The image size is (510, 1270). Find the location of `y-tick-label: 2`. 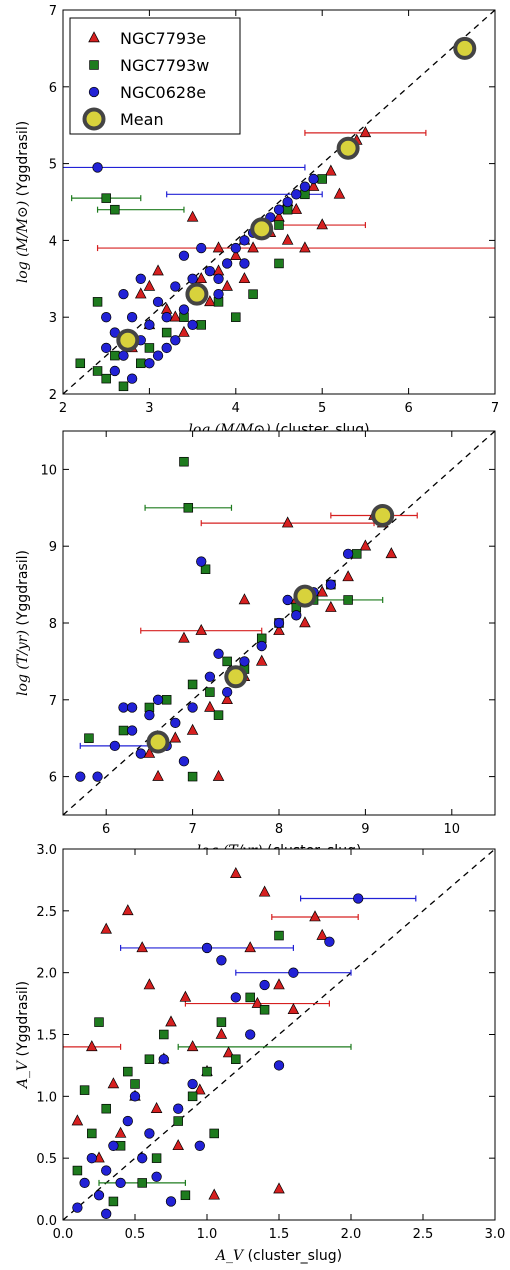

y-tick-label: 2 is located at coordinates (53, 395).